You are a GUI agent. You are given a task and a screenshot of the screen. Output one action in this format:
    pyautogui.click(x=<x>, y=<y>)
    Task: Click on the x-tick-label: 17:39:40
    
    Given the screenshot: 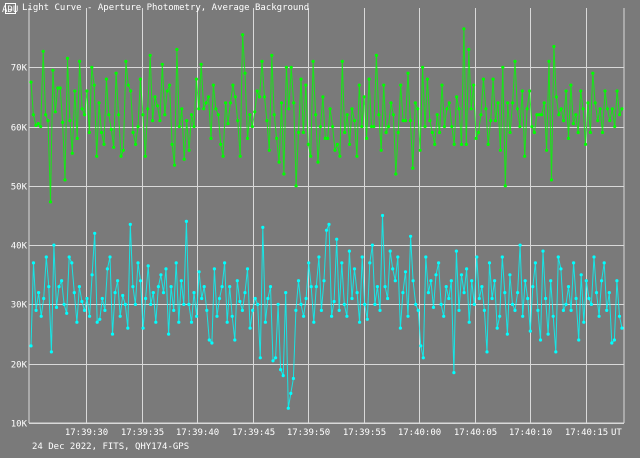 What is the action you would take?
    pyautogui.click(x=197, y=433)
    